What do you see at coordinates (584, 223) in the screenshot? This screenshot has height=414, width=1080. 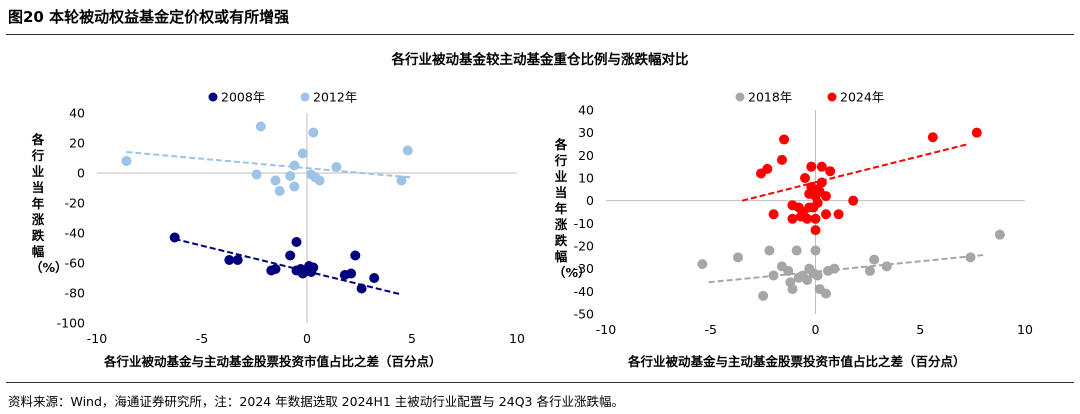 I see `y-tick-label: -10` at bounding box center [584, 223].